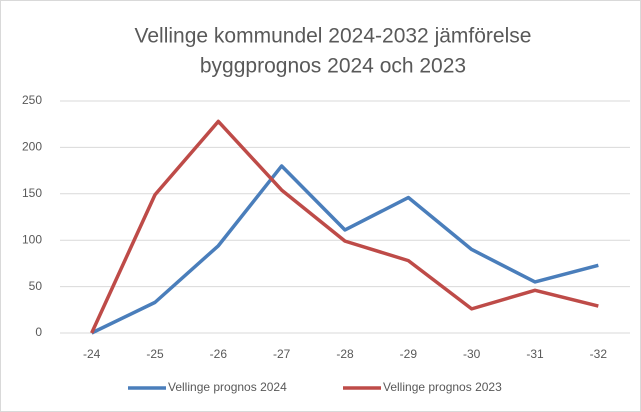 This screenshot has height=412, width=641. Describe the element at coordinates (599, 354) in the screenshot. I see `x-tick-label: -32` at that location.